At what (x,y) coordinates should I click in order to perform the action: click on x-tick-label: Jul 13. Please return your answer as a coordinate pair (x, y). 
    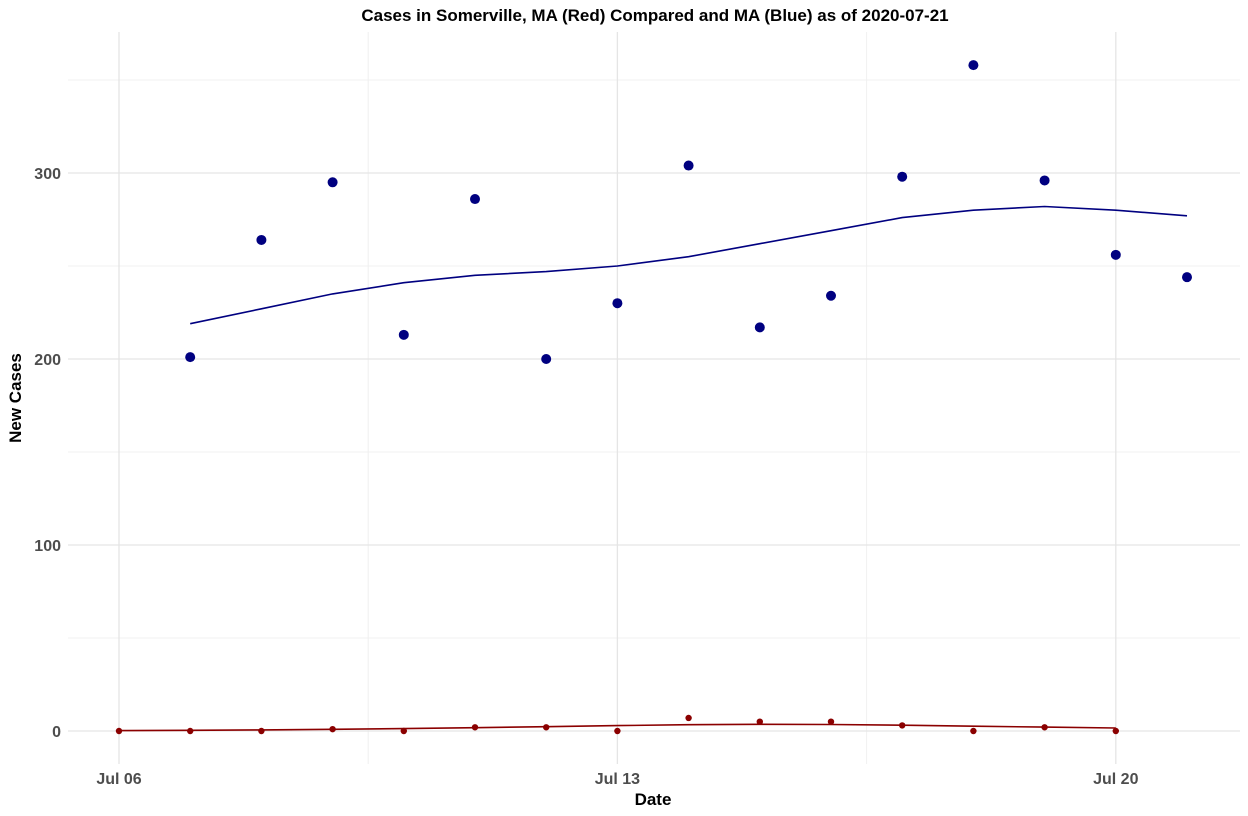
    Looking at the image, I should click on (617, 779).